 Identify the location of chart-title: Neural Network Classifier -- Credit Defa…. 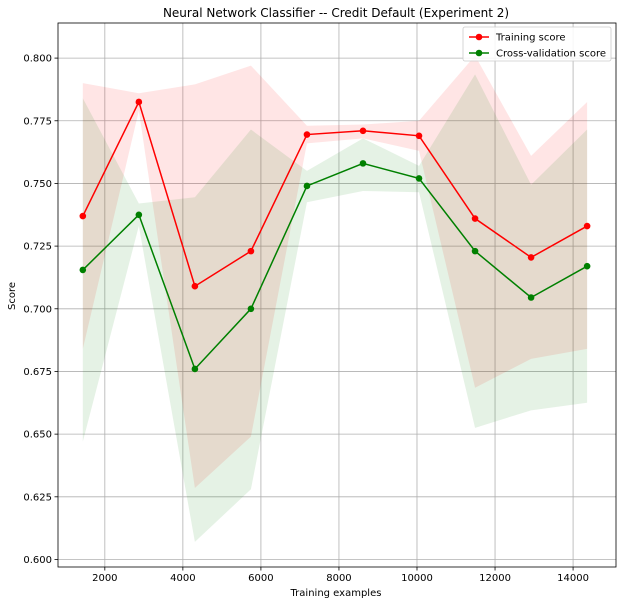
(336, 13).